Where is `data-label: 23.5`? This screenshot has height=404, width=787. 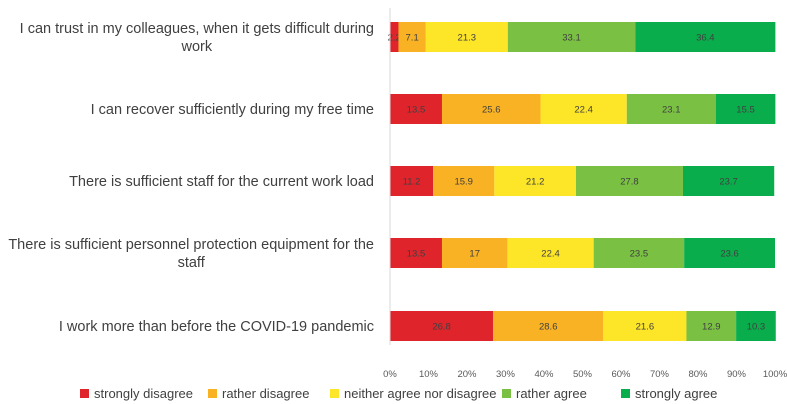
data-label: 23.5 is located at coordinates (639, 254).